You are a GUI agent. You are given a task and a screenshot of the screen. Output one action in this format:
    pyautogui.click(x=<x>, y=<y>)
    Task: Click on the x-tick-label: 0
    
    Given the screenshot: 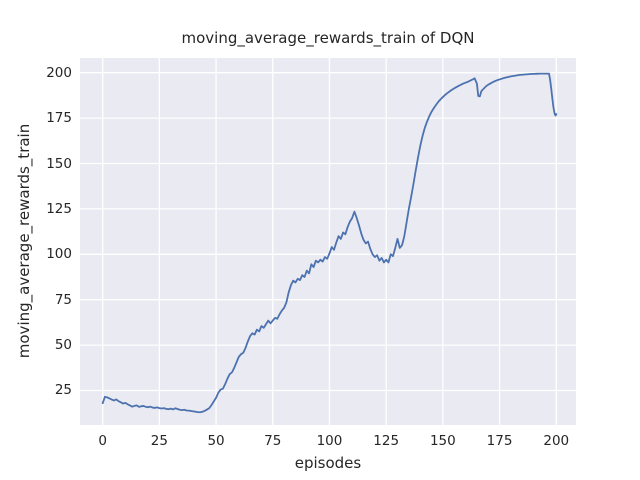 What is the action you would take?
    pyautogui.click(x=102, y=441)
    